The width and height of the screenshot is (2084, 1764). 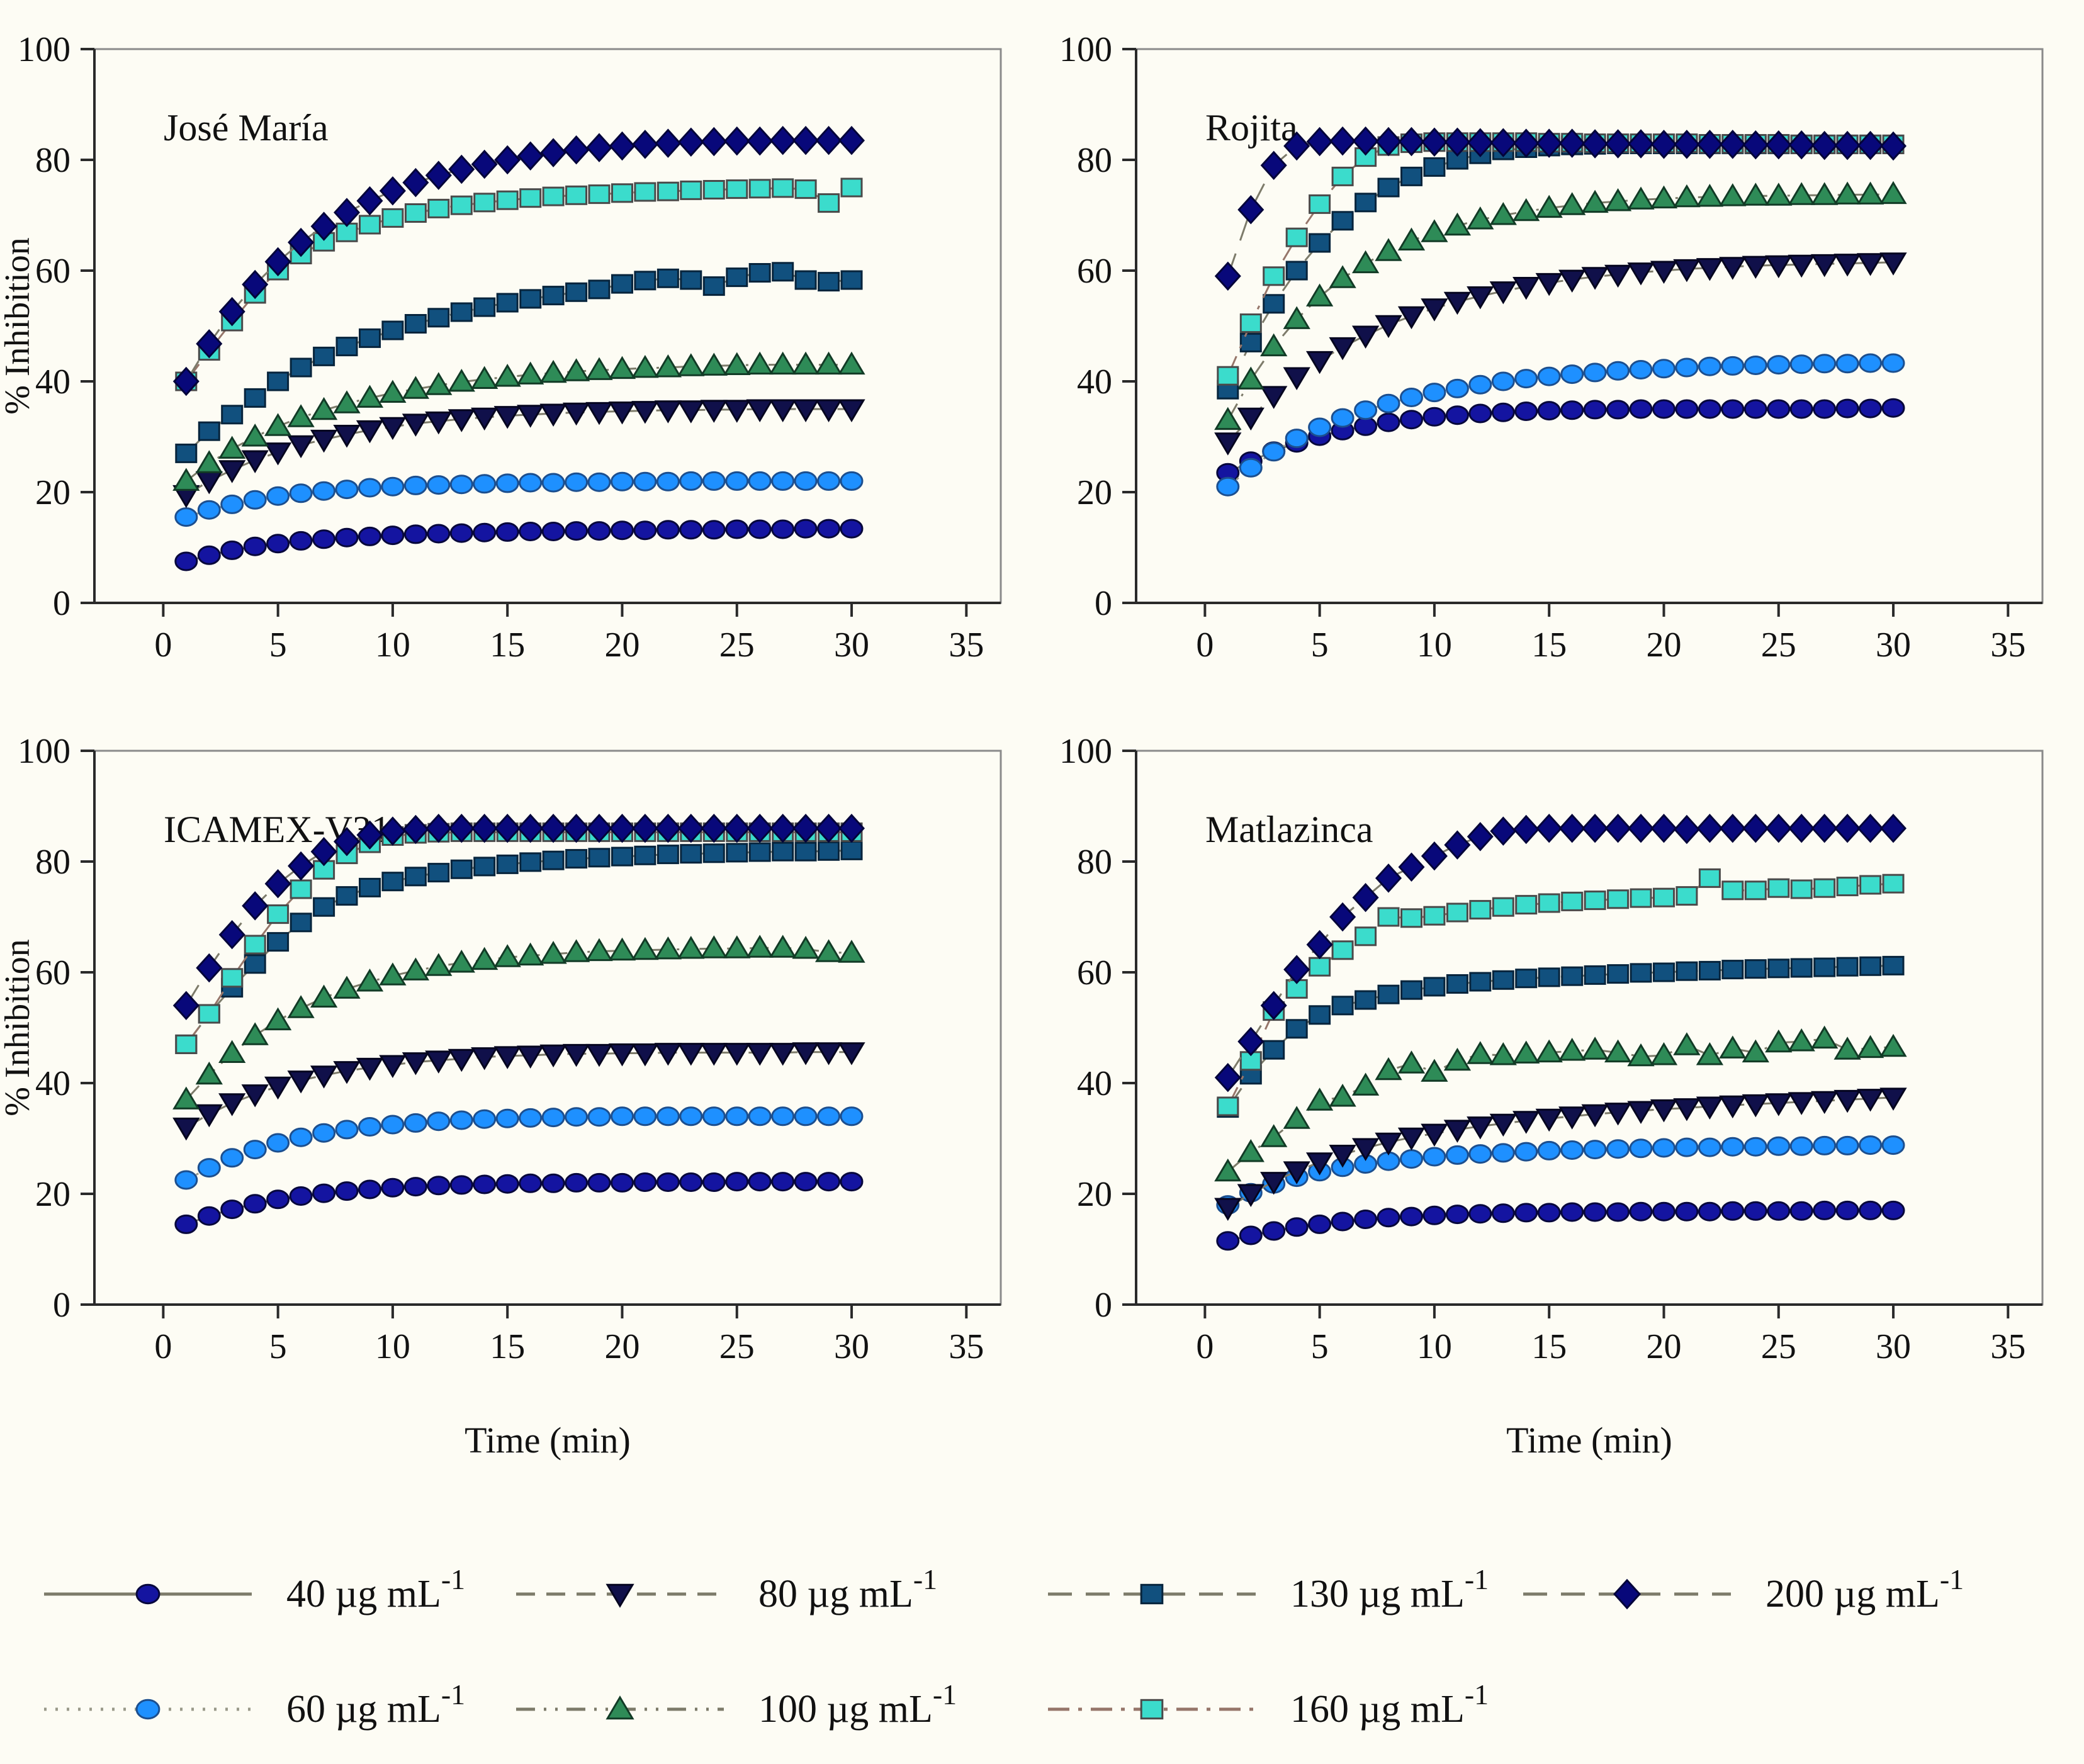 I want to click on x-tick-label: 30, so click(x=851, y=645).